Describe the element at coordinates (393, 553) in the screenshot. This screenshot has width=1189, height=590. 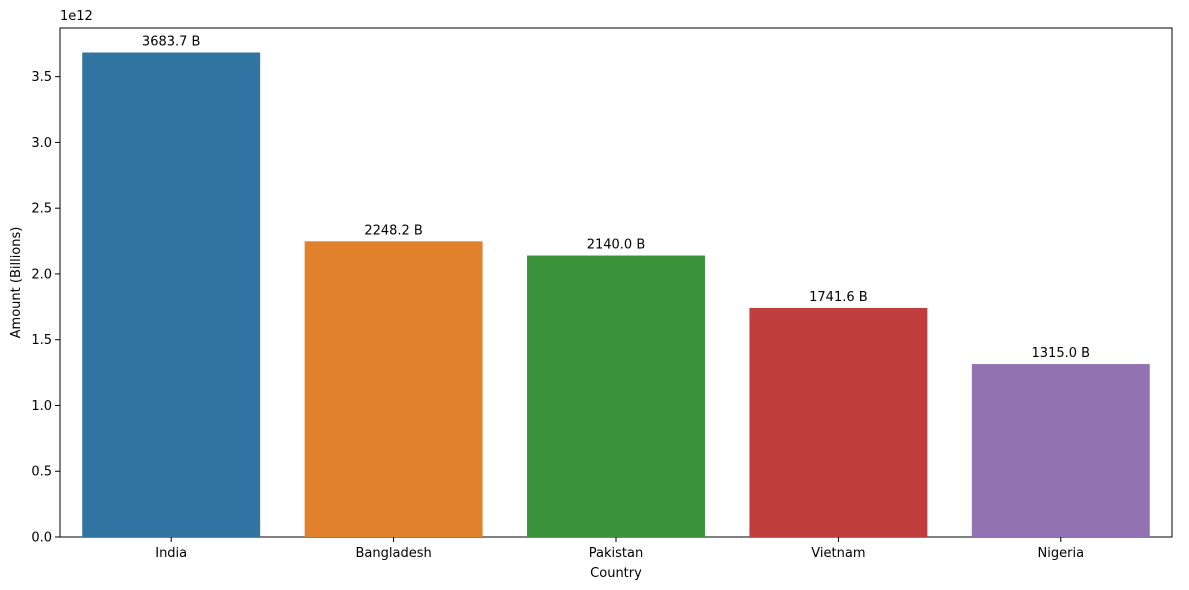
I see `x-tick-label: Bangladesh` at that location.